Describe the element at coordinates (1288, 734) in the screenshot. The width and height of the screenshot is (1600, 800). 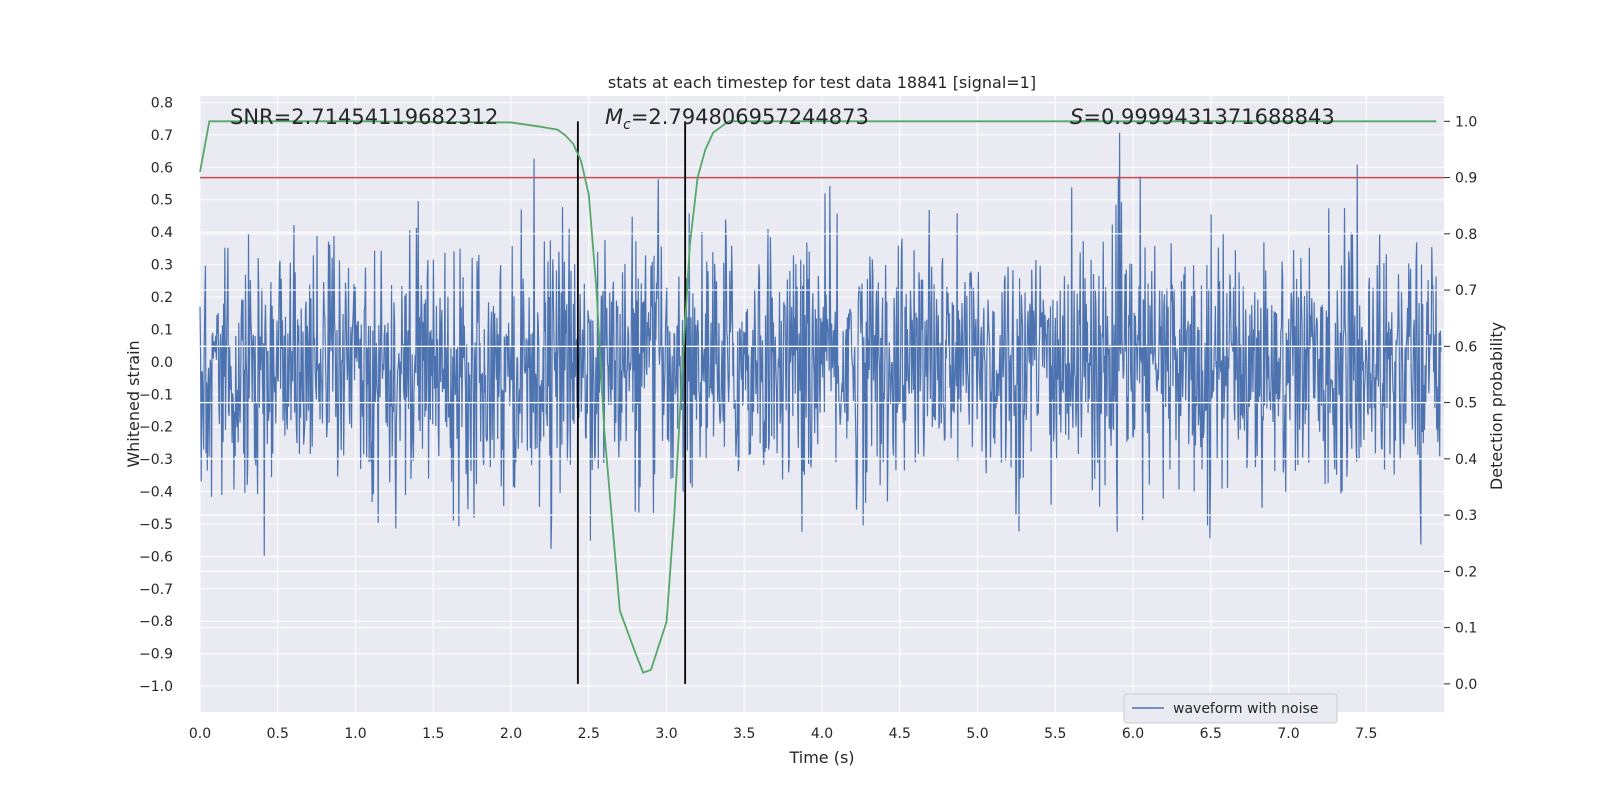
I see `x-tick-label: 7.0` at that location.